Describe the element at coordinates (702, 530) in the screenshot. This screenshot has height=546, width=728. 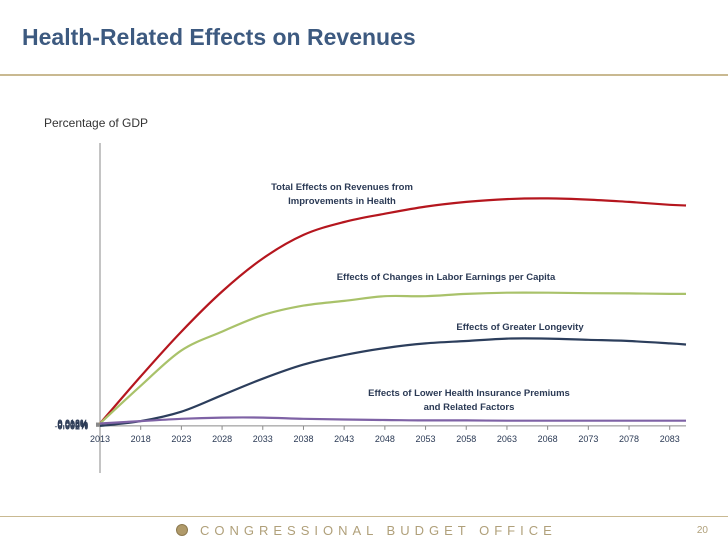
I see `page-number: 20` at that location.